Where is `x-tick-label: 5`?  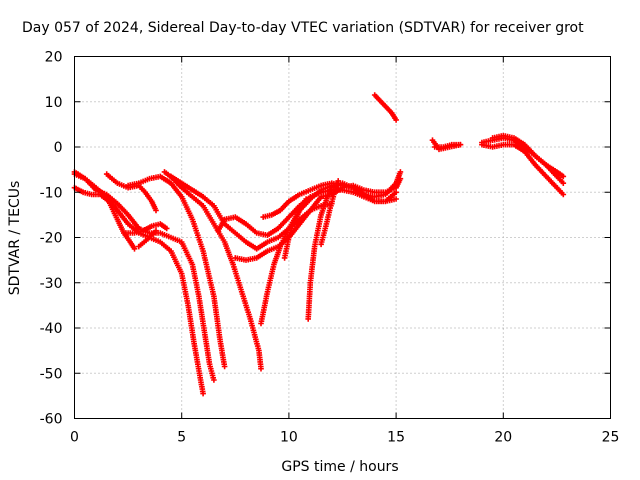 x-tick-label: 5 is located at coordinates (181, 438).